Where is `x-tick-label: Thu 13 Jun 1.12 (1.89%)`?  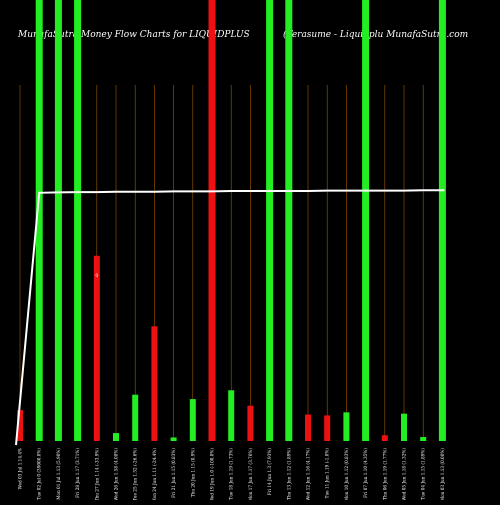 x-tick-label: Thu 13 Jun 1.12 (1.89%) is located at coordinates (288, 474).